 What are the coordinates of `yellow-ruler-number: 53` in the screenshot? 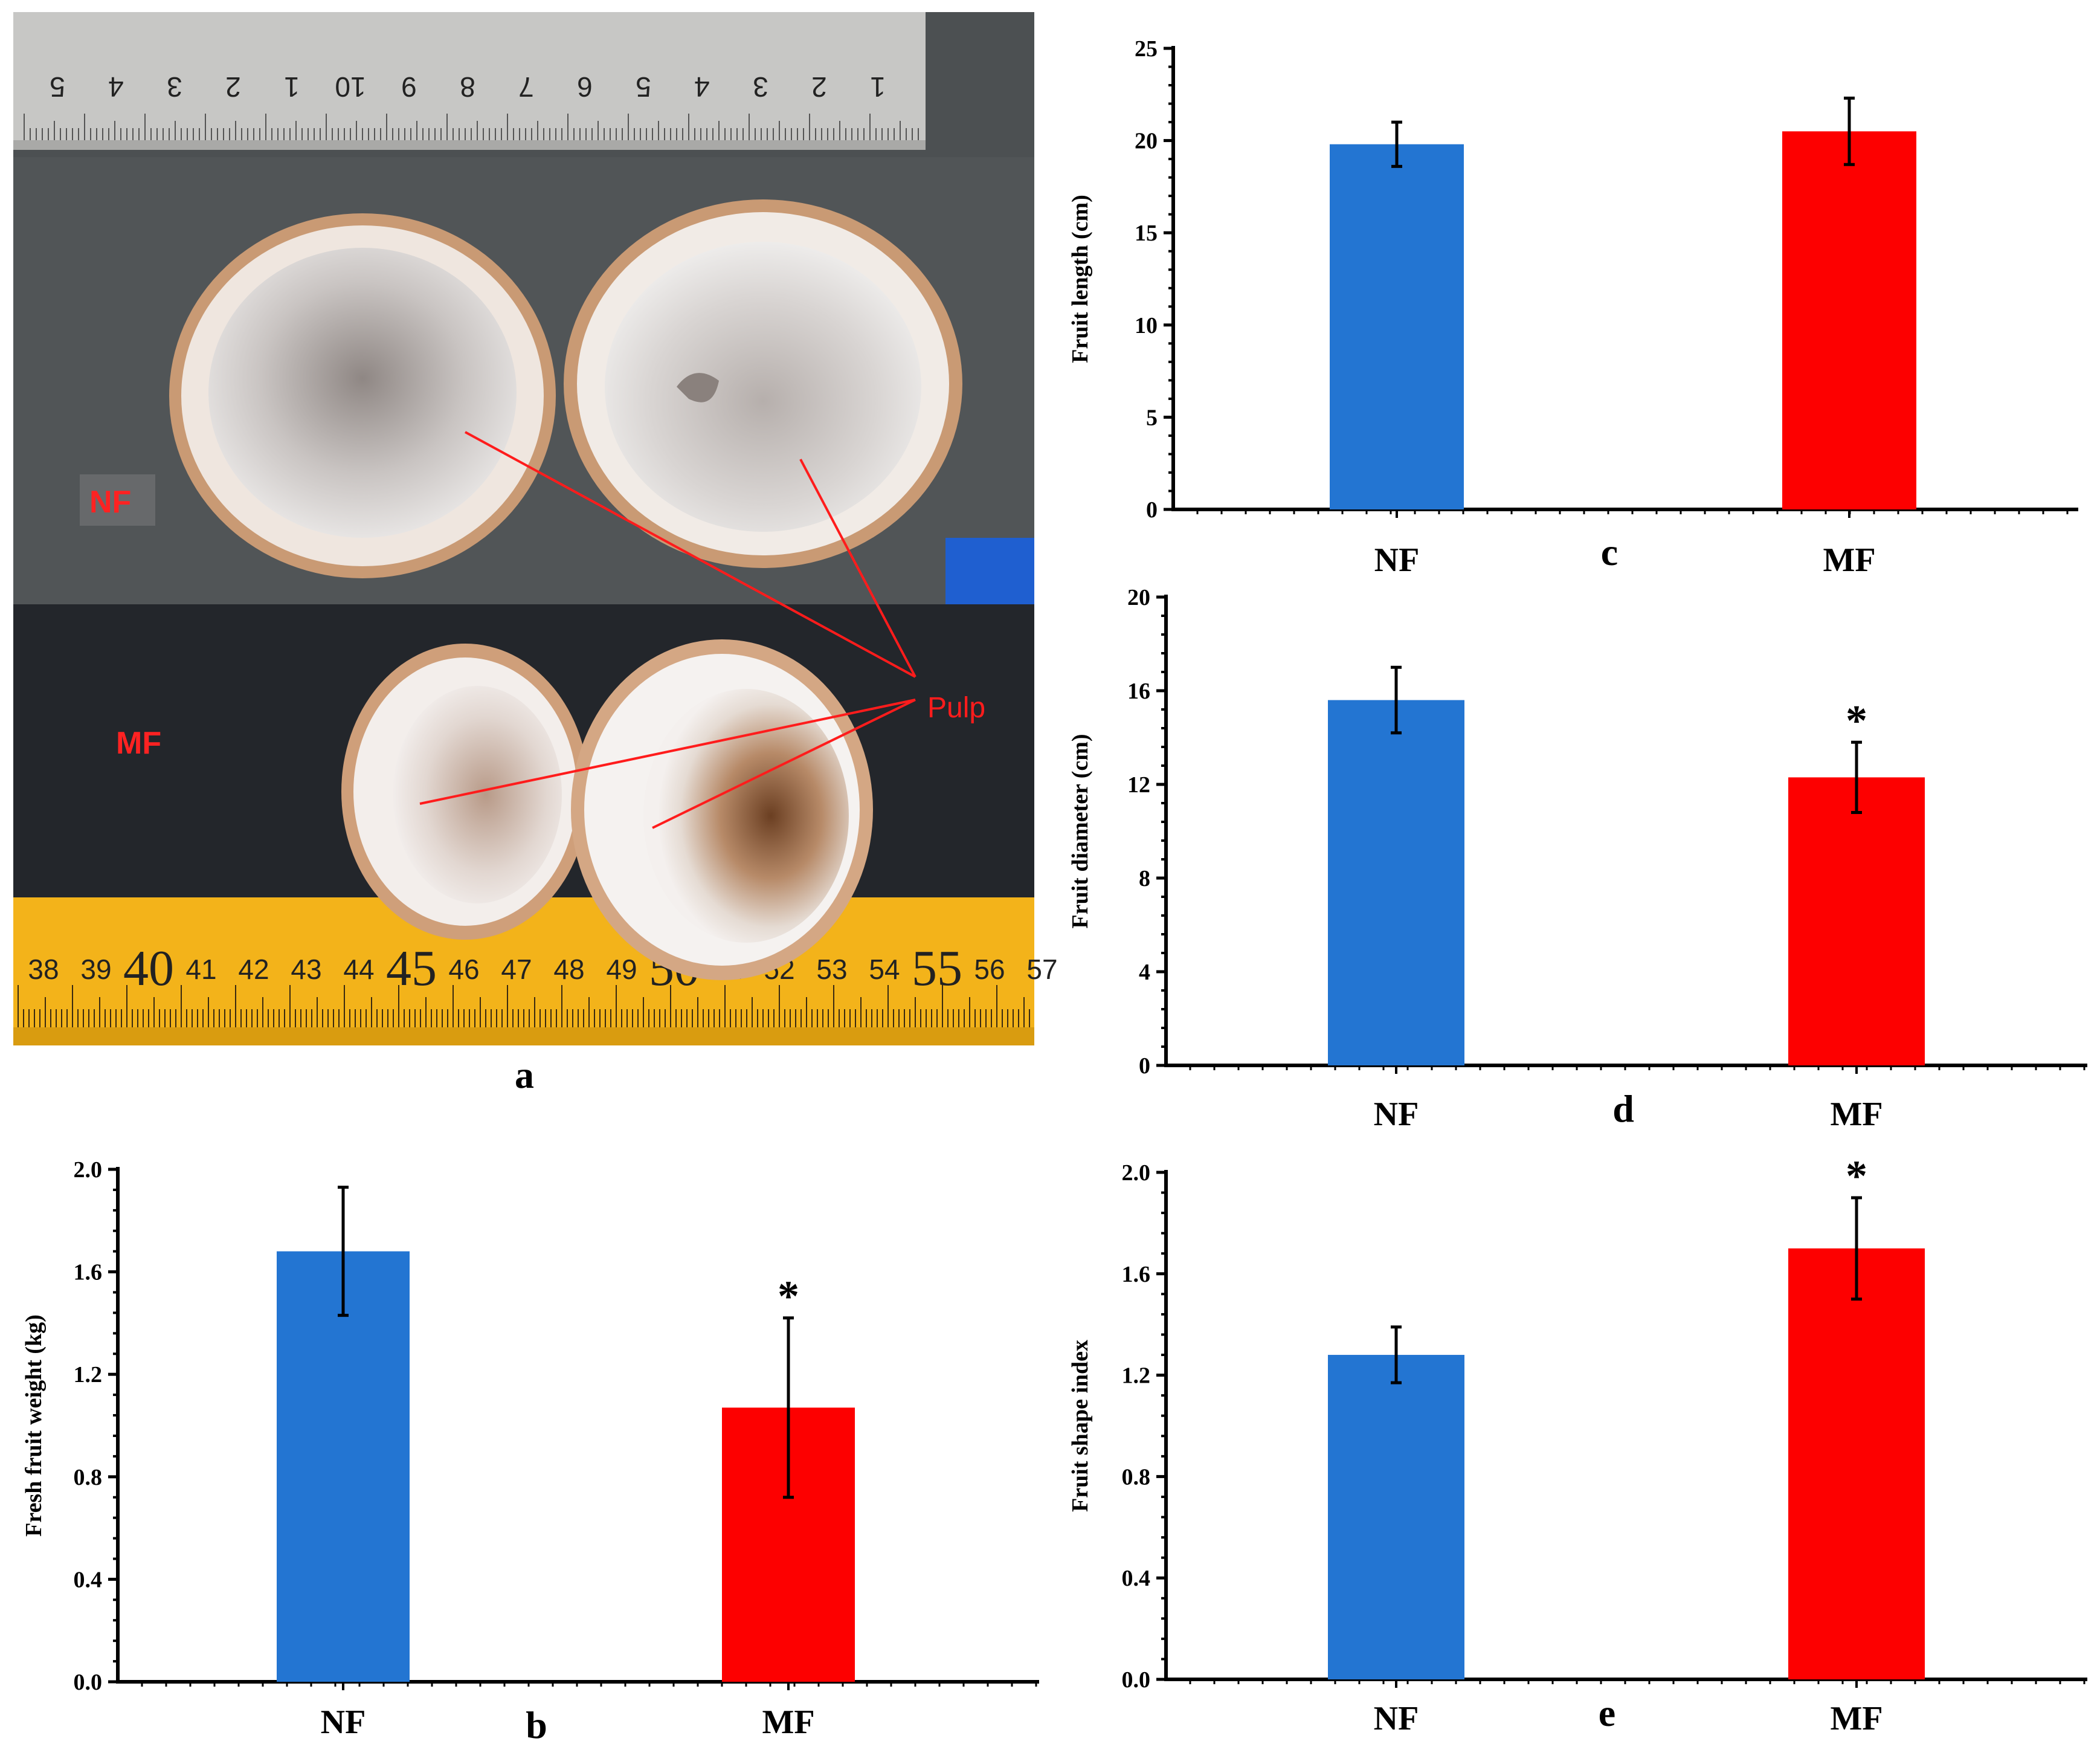 It's located at (831, 969).